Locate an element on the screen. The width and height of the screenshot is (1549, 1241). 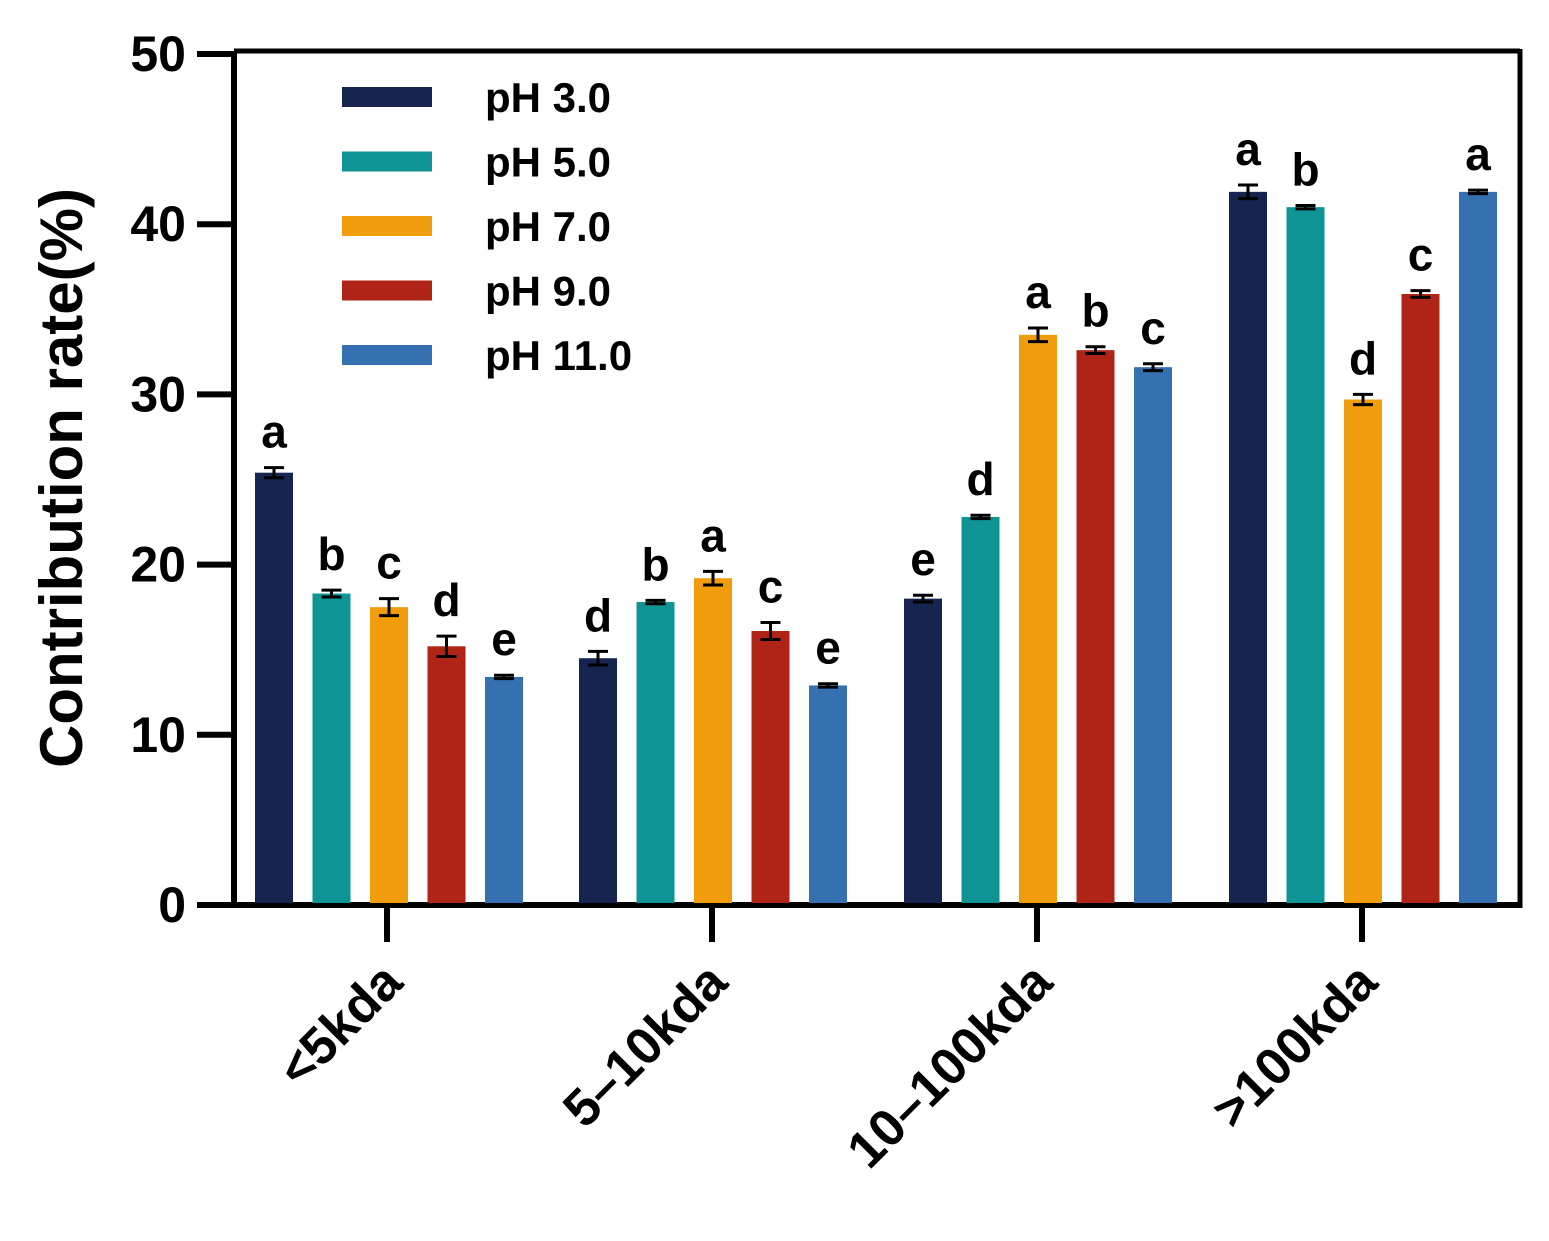
legend-label: pH 5.0 is located at coordinates (548, 162).